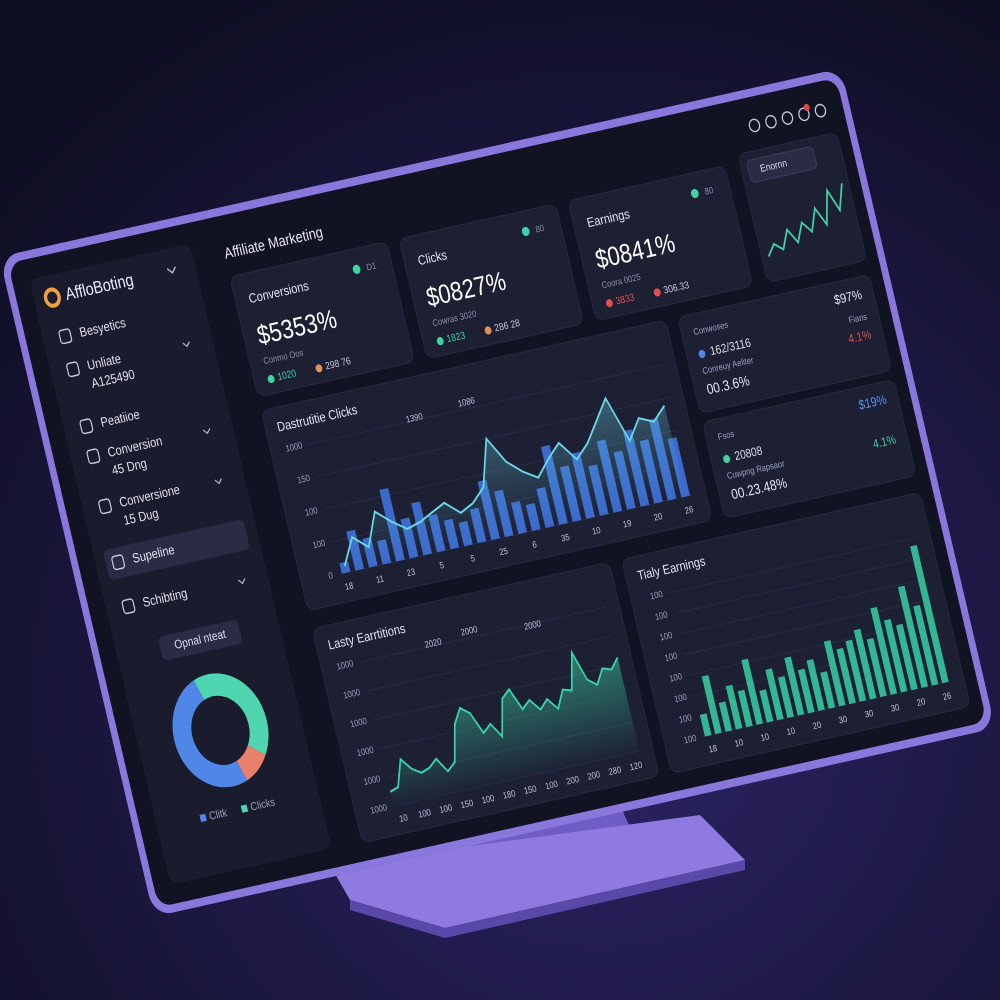  What do you see at coordinates (466, 402) in the screenshot?
I see `annotation: 1086` at bounding box center [466, 402].